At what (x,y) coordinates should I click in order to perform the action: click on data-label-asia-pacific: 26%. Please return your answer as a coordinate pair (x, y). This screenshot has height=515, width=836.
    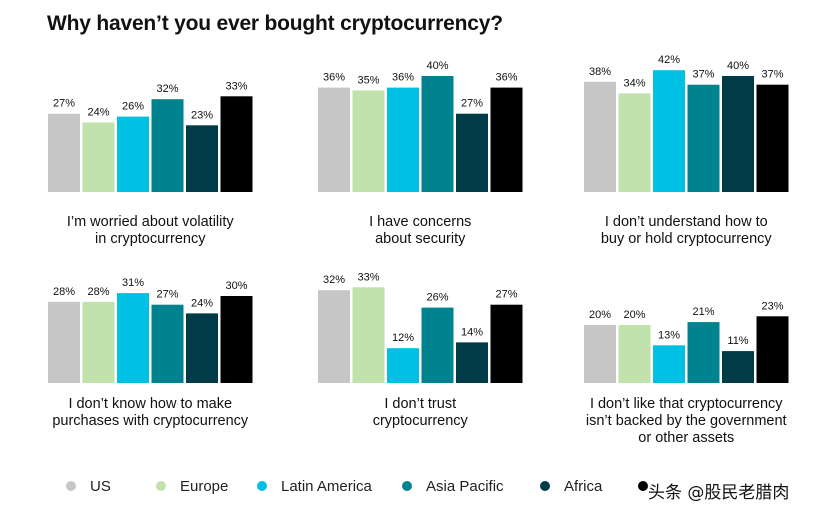
    Looking at the image, I should click on (437, 298).